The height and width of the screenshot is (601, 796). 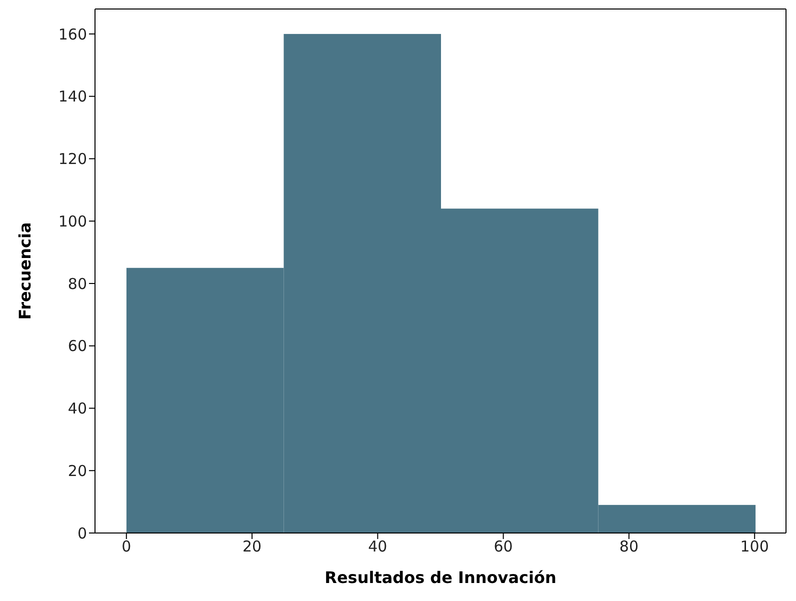 I want to click on x-tick-label: 0, so click(x=127, y=547).